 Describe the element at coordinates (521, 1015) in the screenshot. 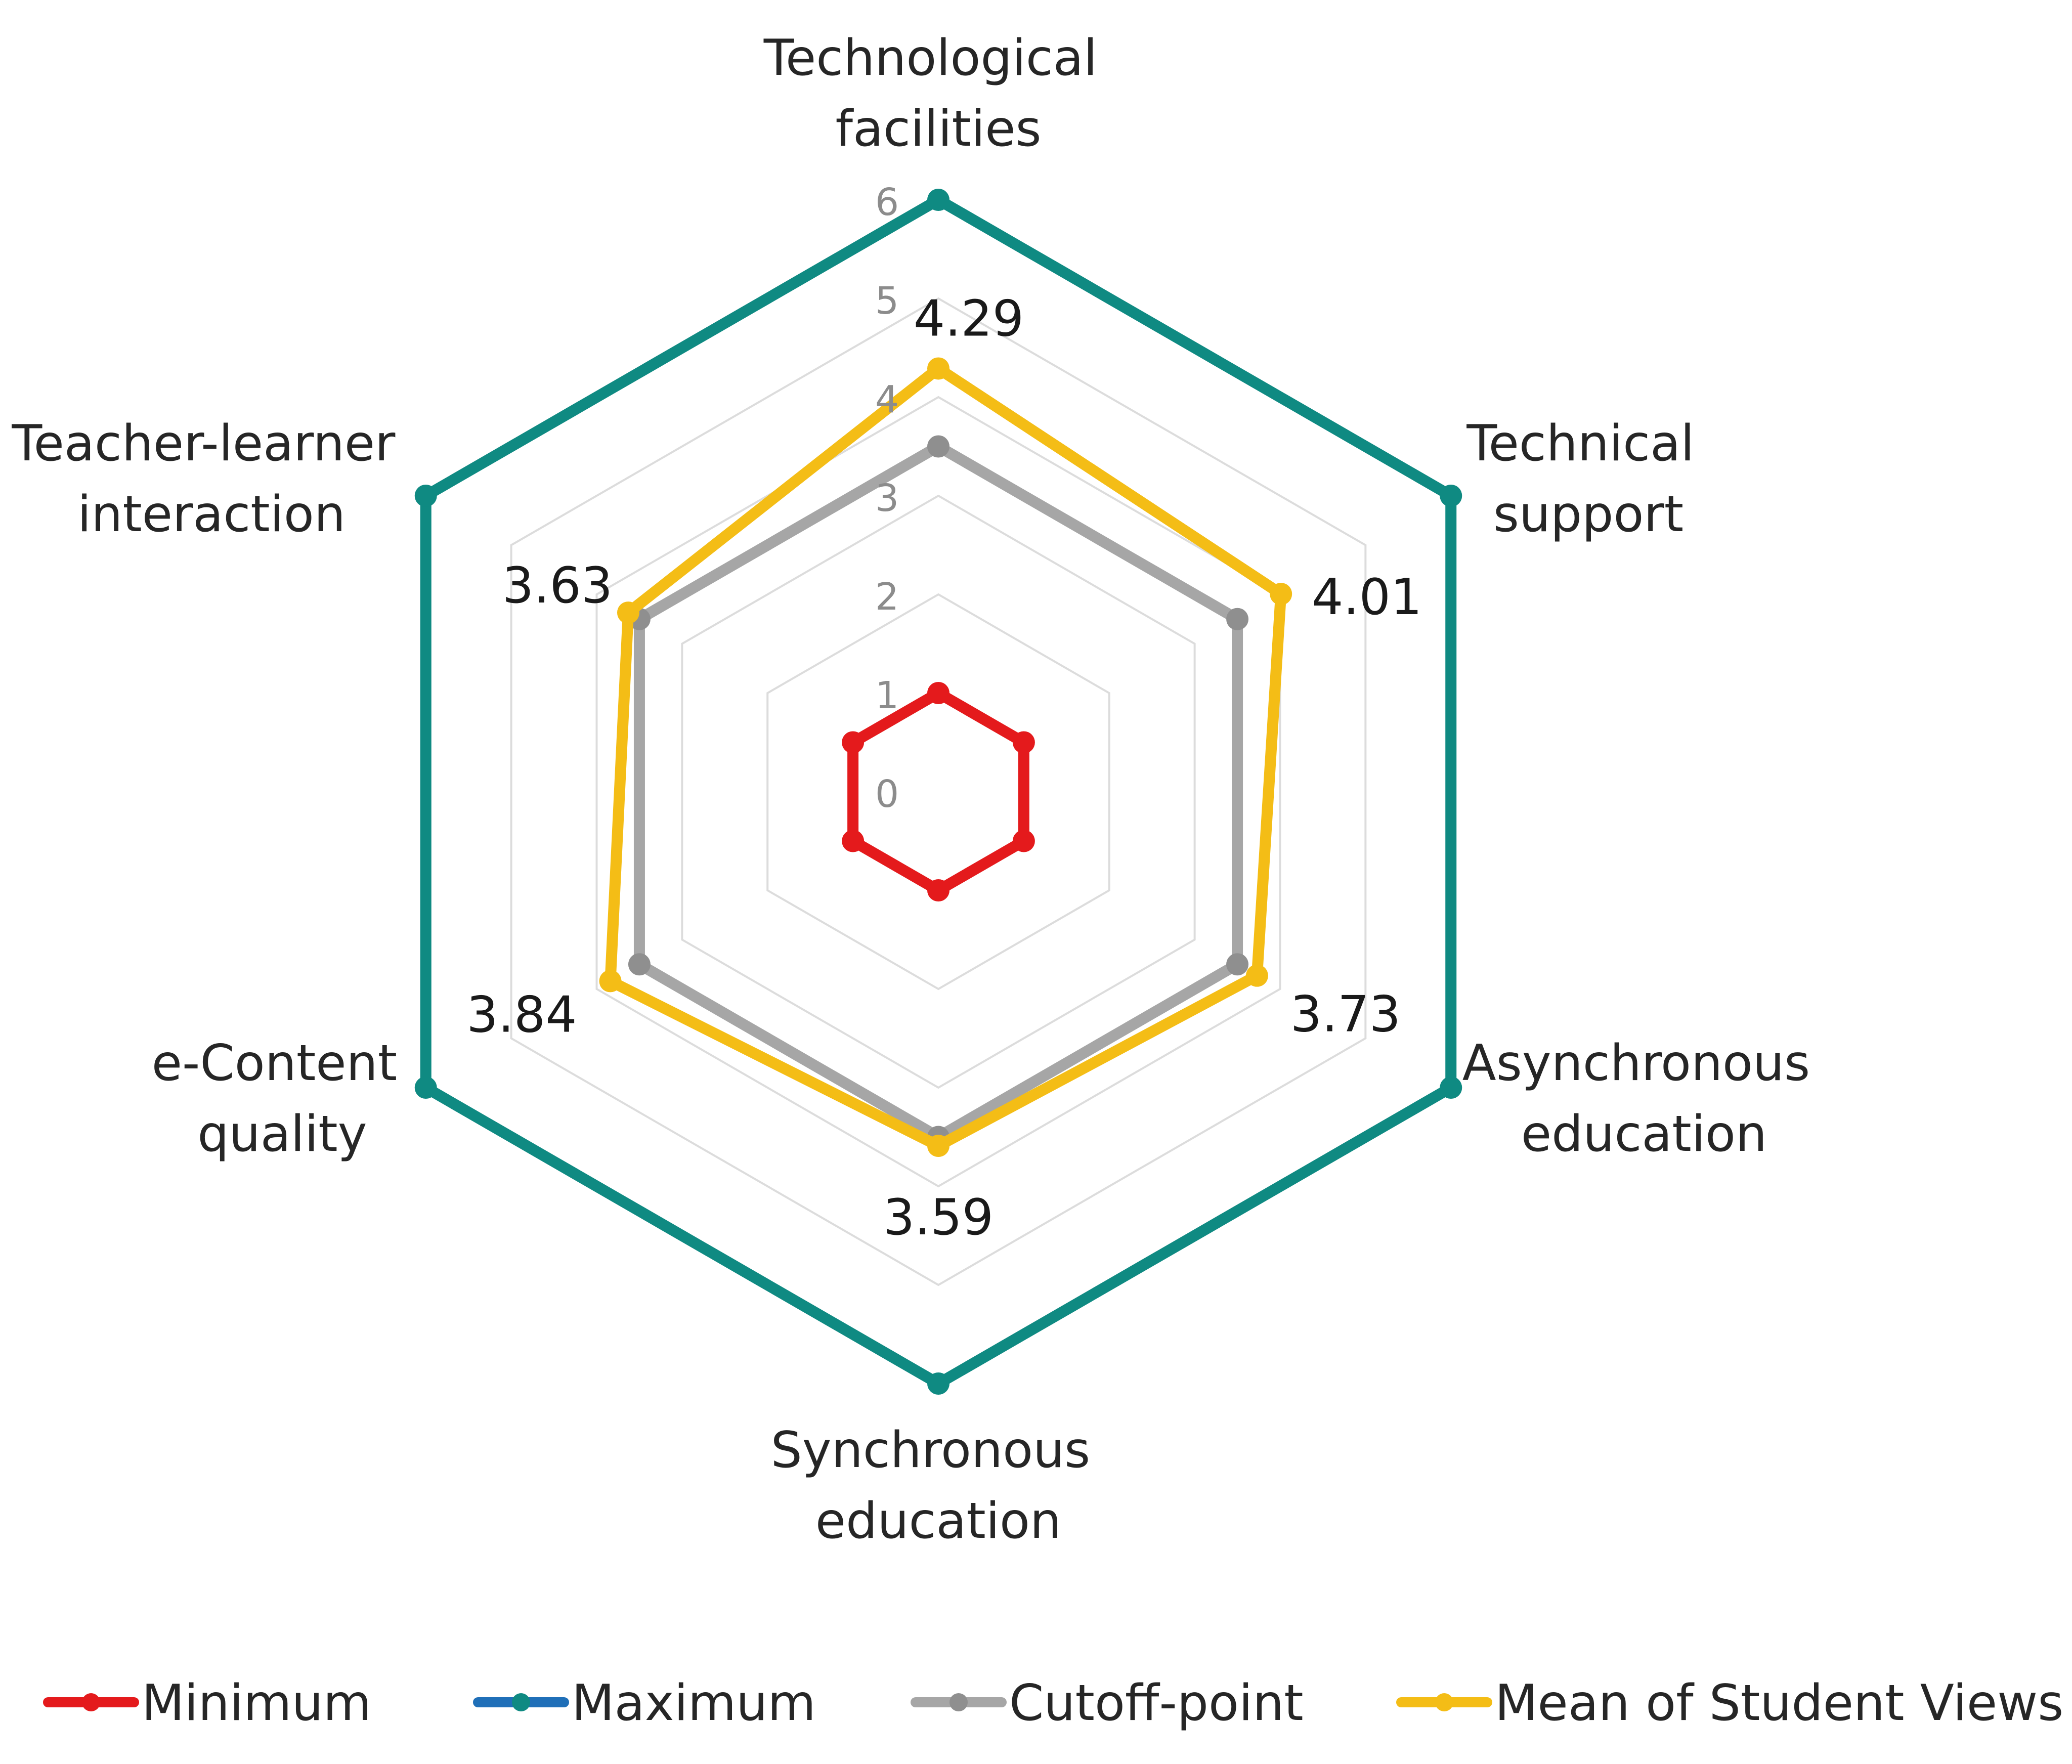

I see `data-label-e-content-quality: 3.84` at that location.